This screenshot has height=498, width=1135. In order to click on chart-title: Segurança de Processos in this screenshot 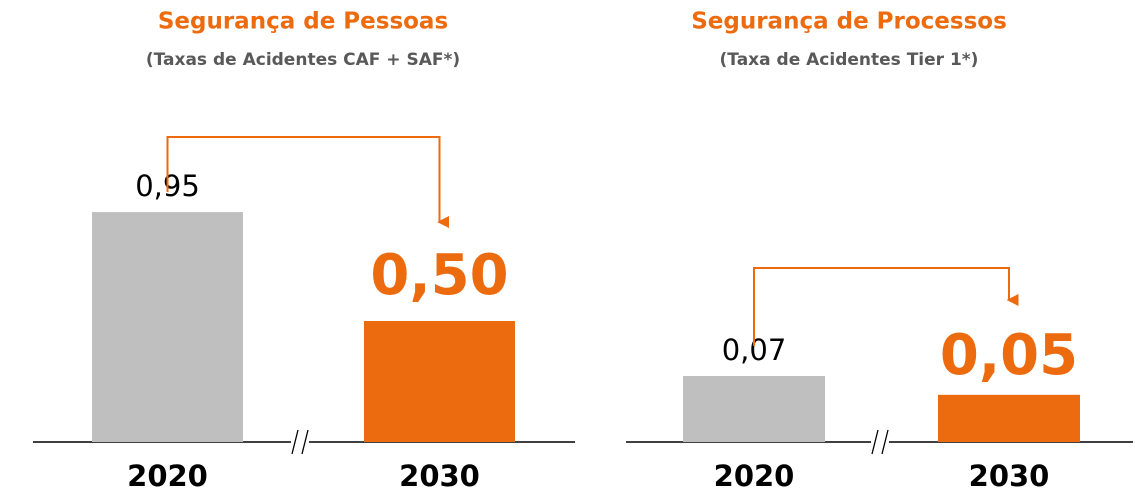, I will do `click(849, 22)`.